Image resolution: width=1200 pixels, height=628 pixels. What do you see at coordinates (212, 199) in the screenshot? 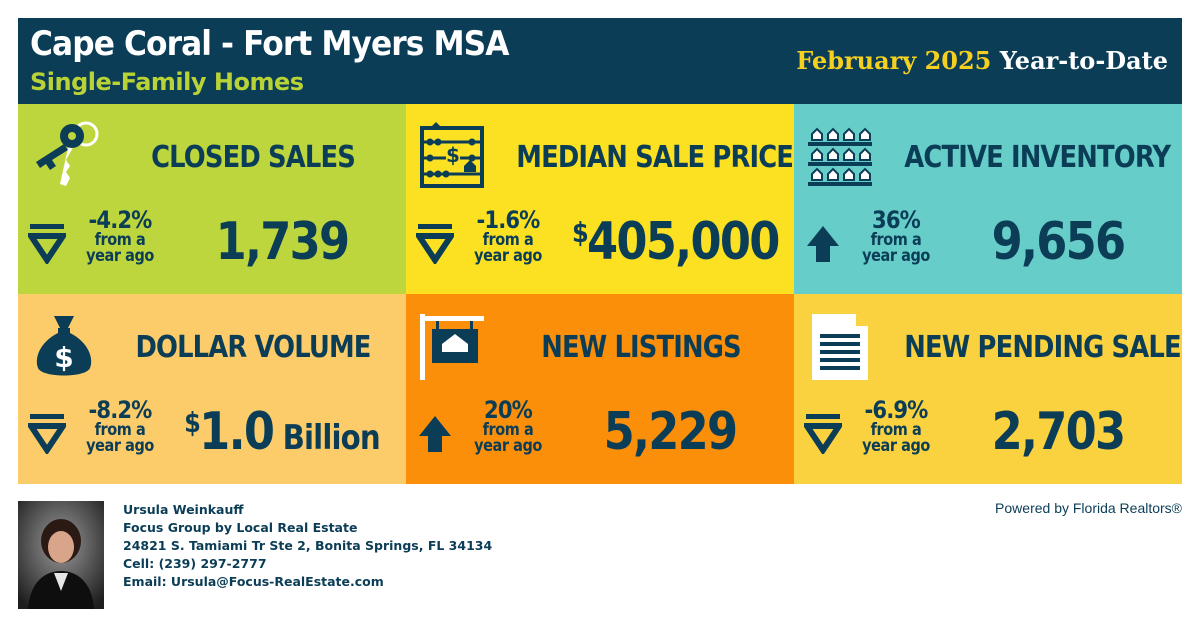
I see `stat-tile-closed-sales: CLOSED SALES -4.2% from a year ago 1,739` at bounding box center [212, 199].